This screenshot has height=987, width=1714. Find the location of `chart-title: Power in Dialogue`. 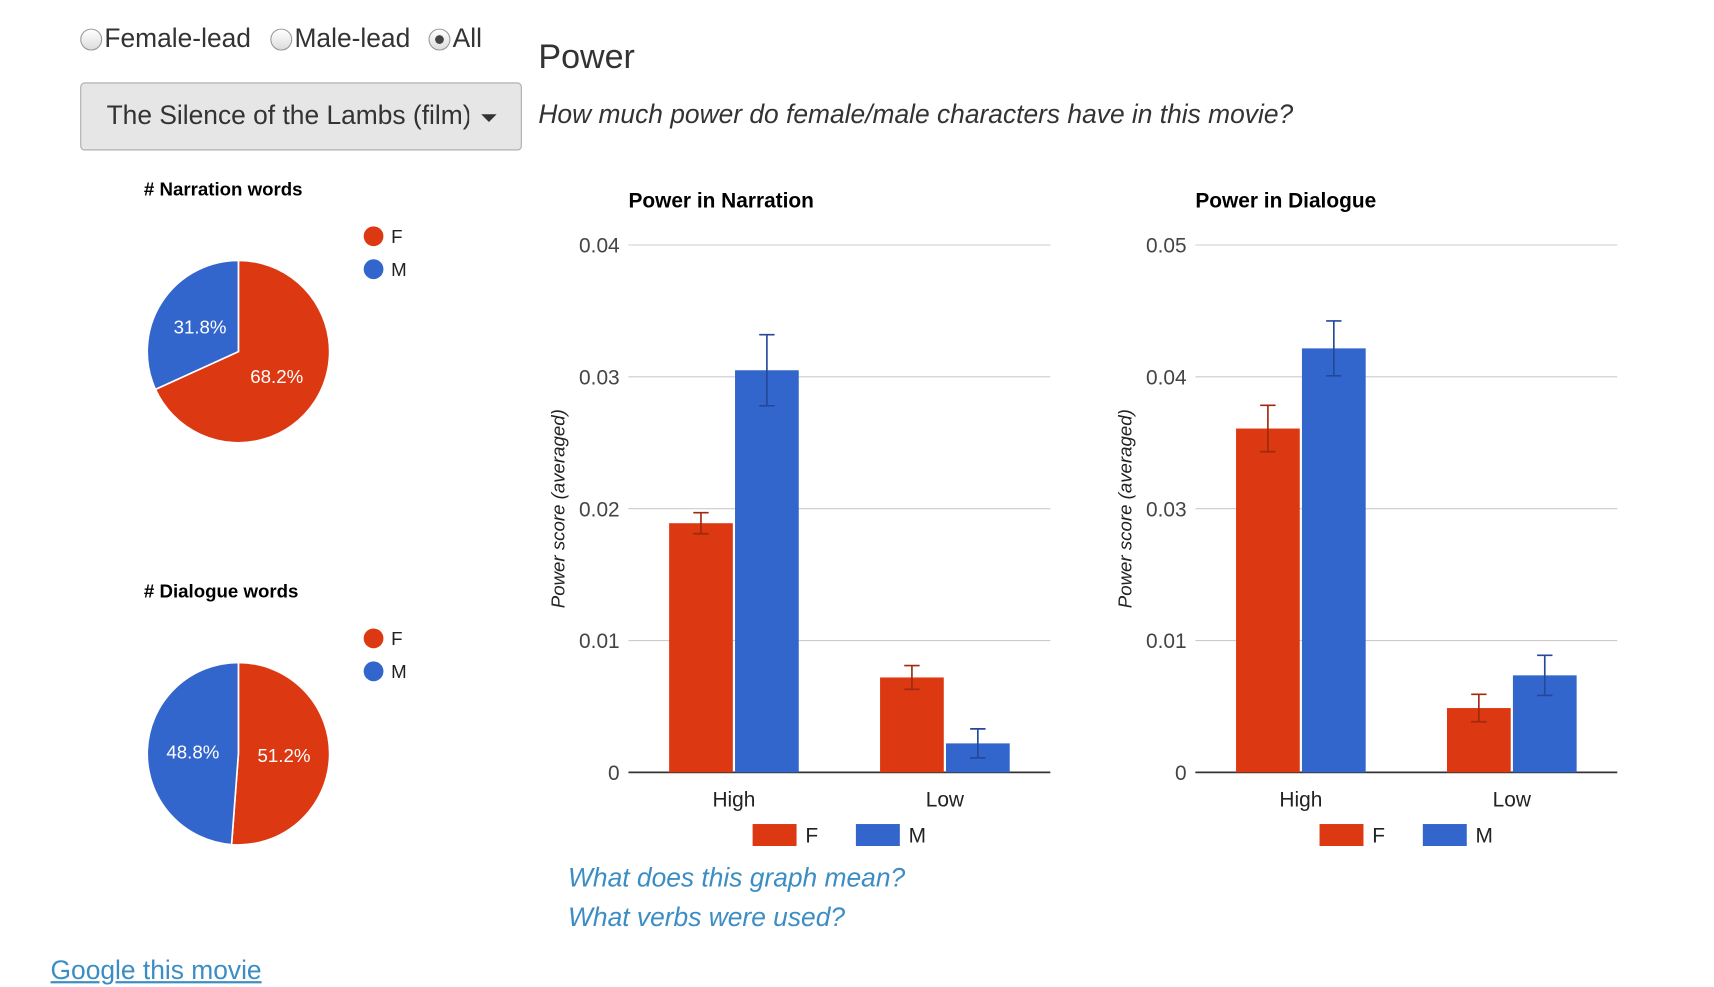

chart-title: Power in Dialogue is located at coordinates (1285, 201).